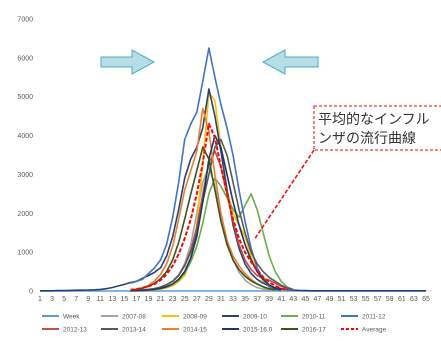  I want to click on x-tick-label: 59, so click(390, 299).